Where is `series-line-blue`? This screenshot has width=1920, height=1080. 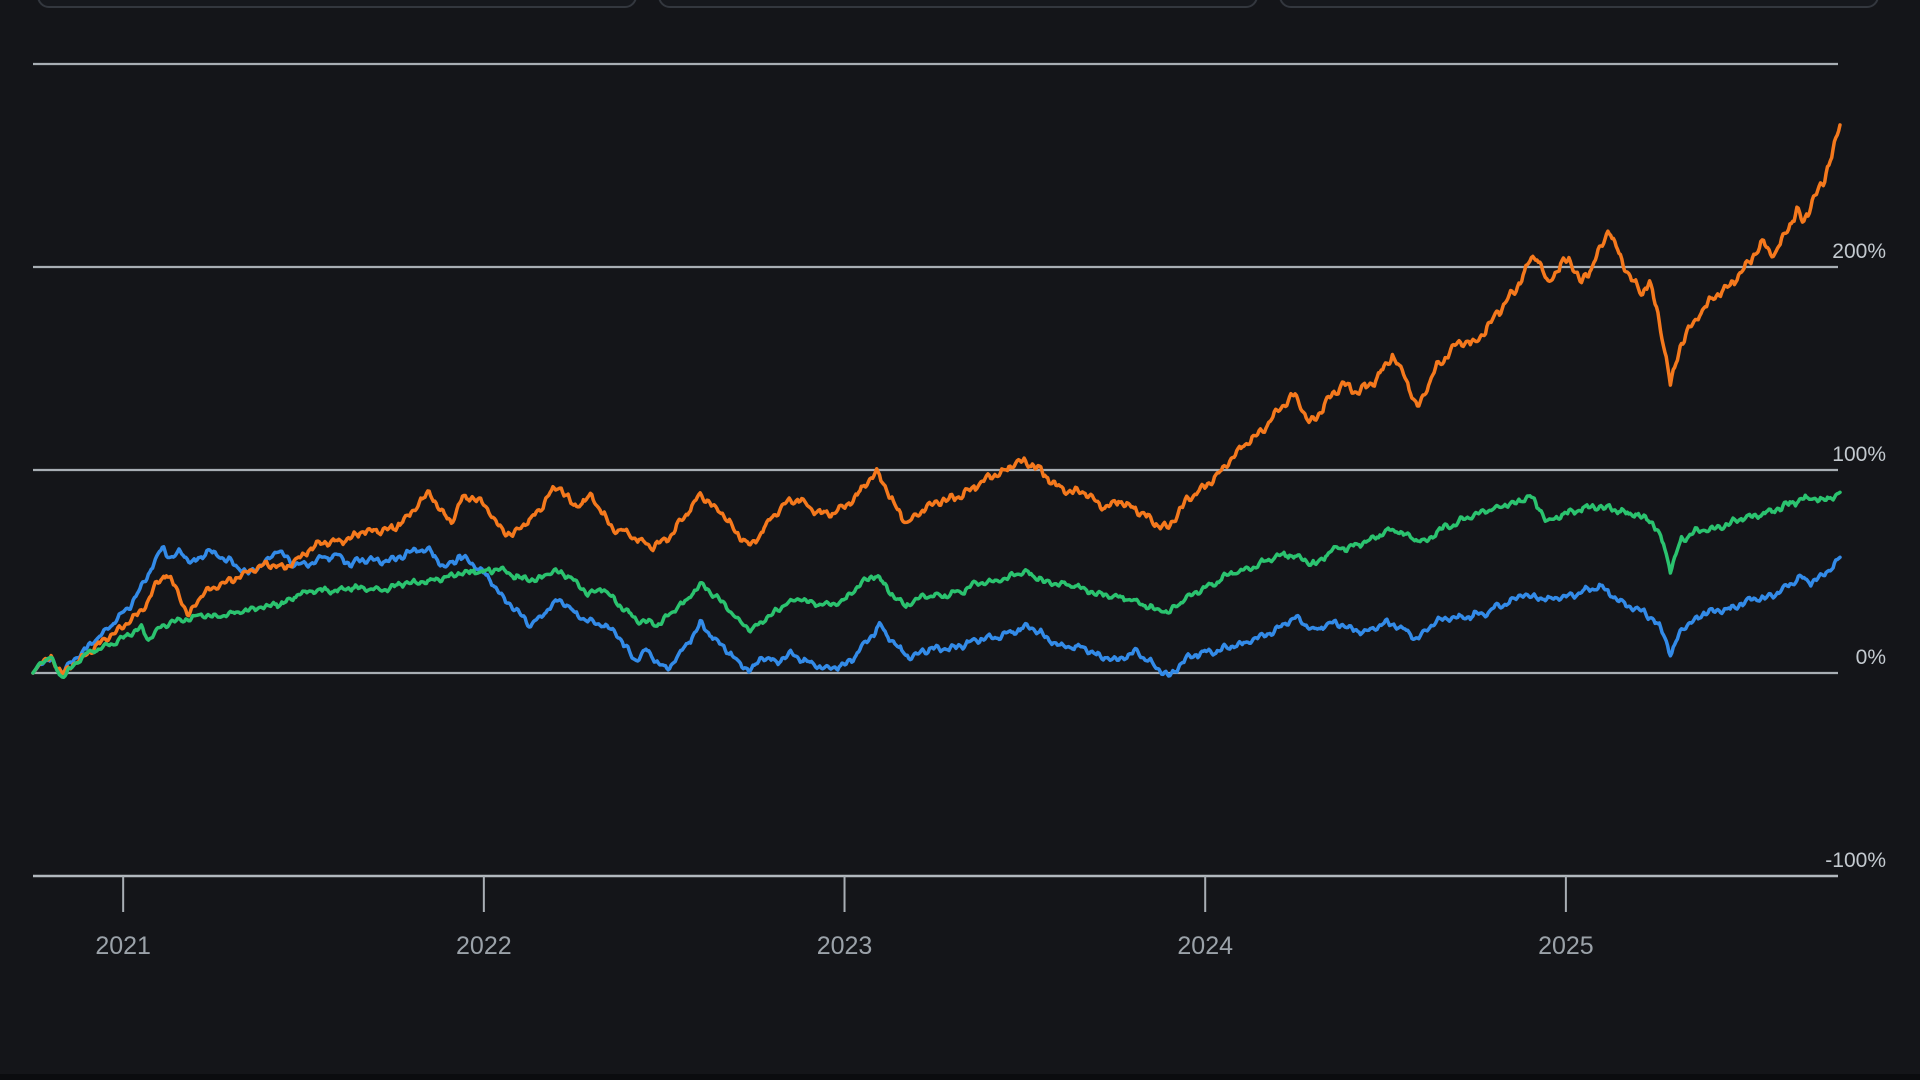
series-line-blue is located at coordinates (936, 611).